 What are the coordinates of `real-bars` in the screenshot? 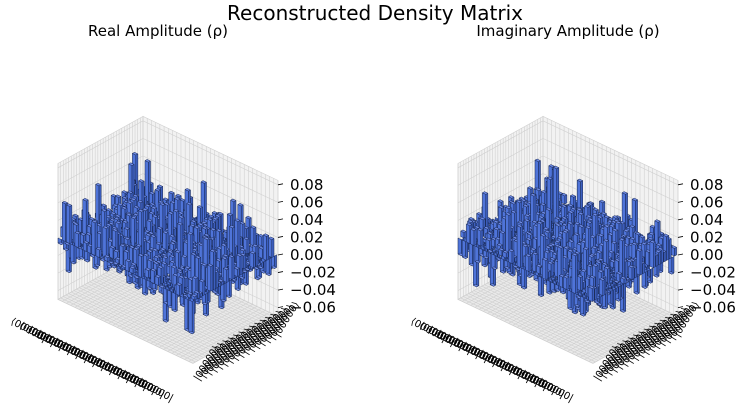 It's located at (167, 243).